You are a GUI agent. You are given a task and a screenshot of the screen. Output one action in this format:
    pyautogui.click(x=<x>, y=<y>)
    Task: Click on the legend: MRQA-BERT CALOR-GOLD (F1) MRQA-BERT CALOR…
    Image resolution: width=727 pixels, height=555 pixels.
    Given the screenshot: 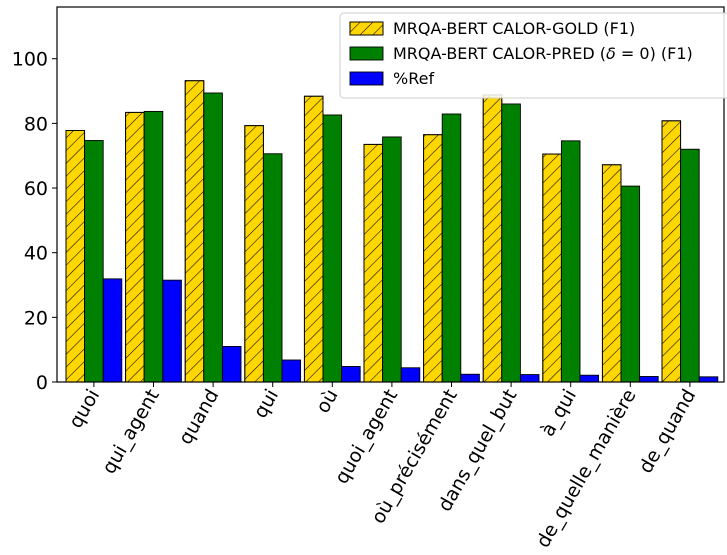 What is the action you would take?
    pyautogui.click(x=533, y=55)
    